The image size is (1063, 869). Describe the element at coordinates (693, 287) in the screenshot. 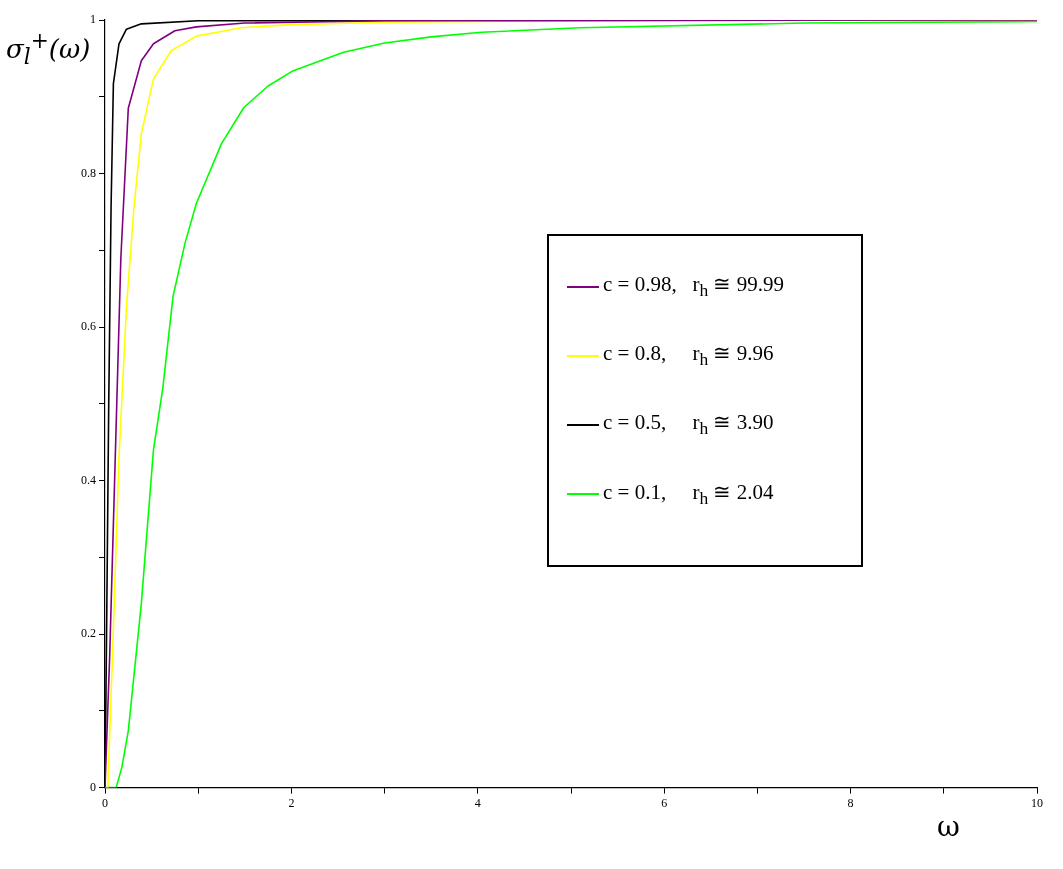

I see `legend-label: c = 0.98, r$_{h}$ ≅ 99.99` at that location.